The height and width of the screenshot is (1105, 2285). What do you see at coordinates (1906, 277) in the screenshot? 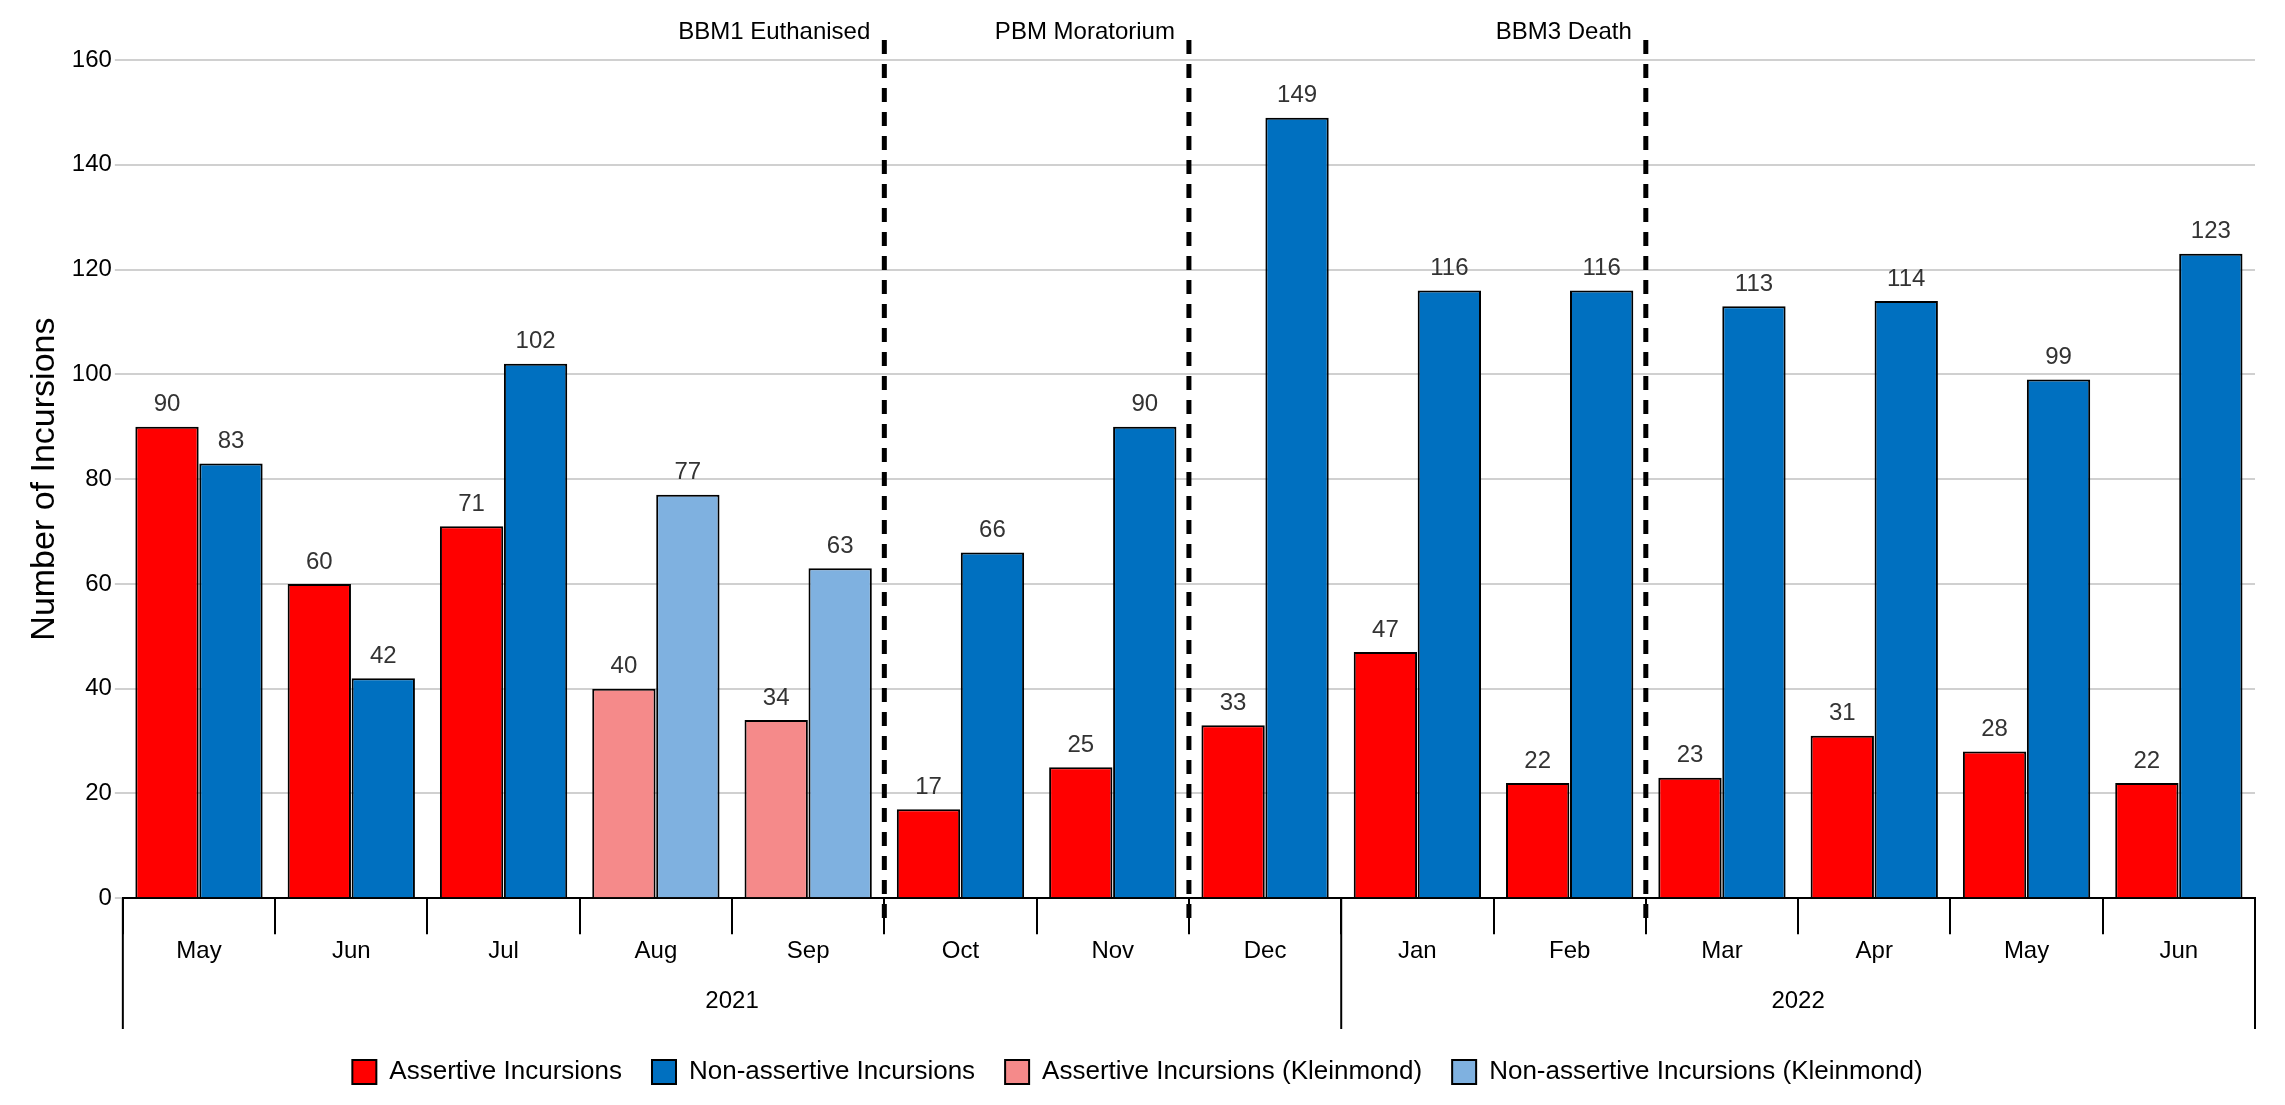
I see `data-label: 114` at bounding box center [1906, 277].